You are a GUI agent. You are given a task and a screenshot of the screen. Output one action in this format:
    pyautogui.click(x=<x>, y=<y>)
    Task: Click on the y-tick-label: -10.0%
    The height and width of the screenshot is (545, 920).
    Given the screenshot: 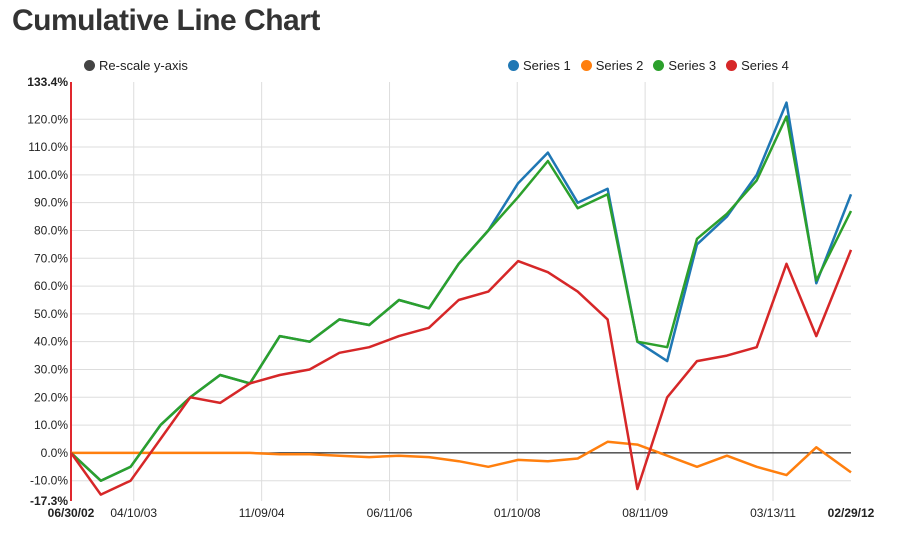 What is the action you would take?
    pyautogui.click(x=49, y=481)
    